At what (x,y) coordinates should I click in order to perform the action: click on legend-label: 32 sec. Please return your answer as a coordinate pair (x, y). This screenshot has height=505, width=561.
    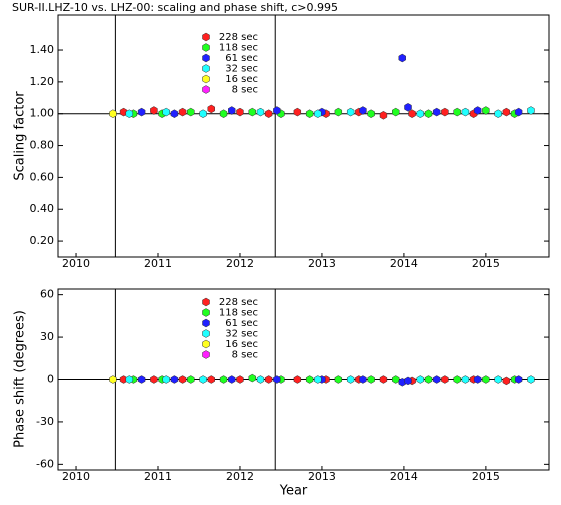
    Looking at the image, I should click on (241, 69).